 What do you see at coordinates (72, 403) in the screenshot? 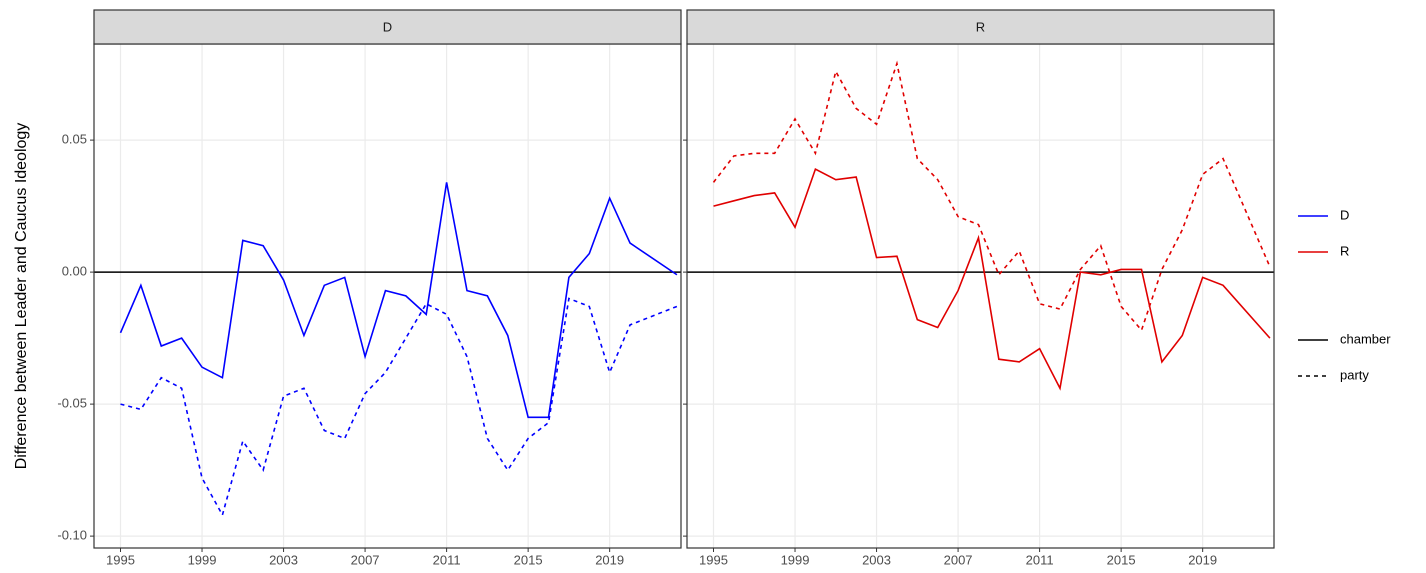
I see `y-tick-label: -0.05` at bounding box center [72, 403].